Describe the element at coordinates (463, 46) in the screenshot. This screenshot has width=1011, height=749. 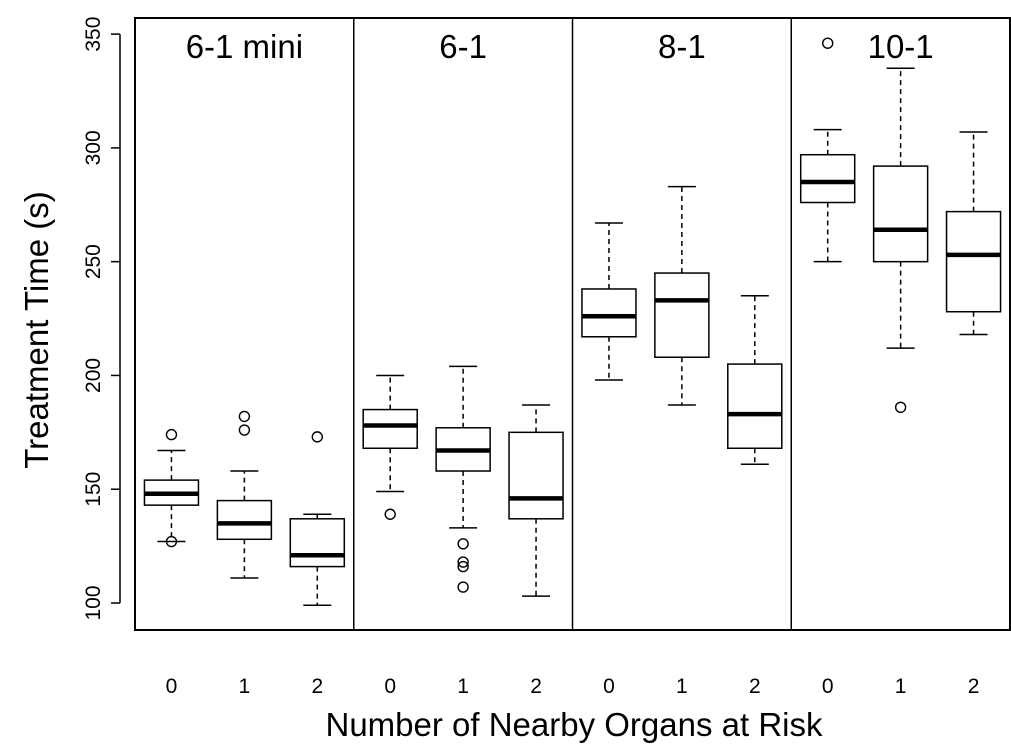
I see `panel-title: 6-1` at that location.